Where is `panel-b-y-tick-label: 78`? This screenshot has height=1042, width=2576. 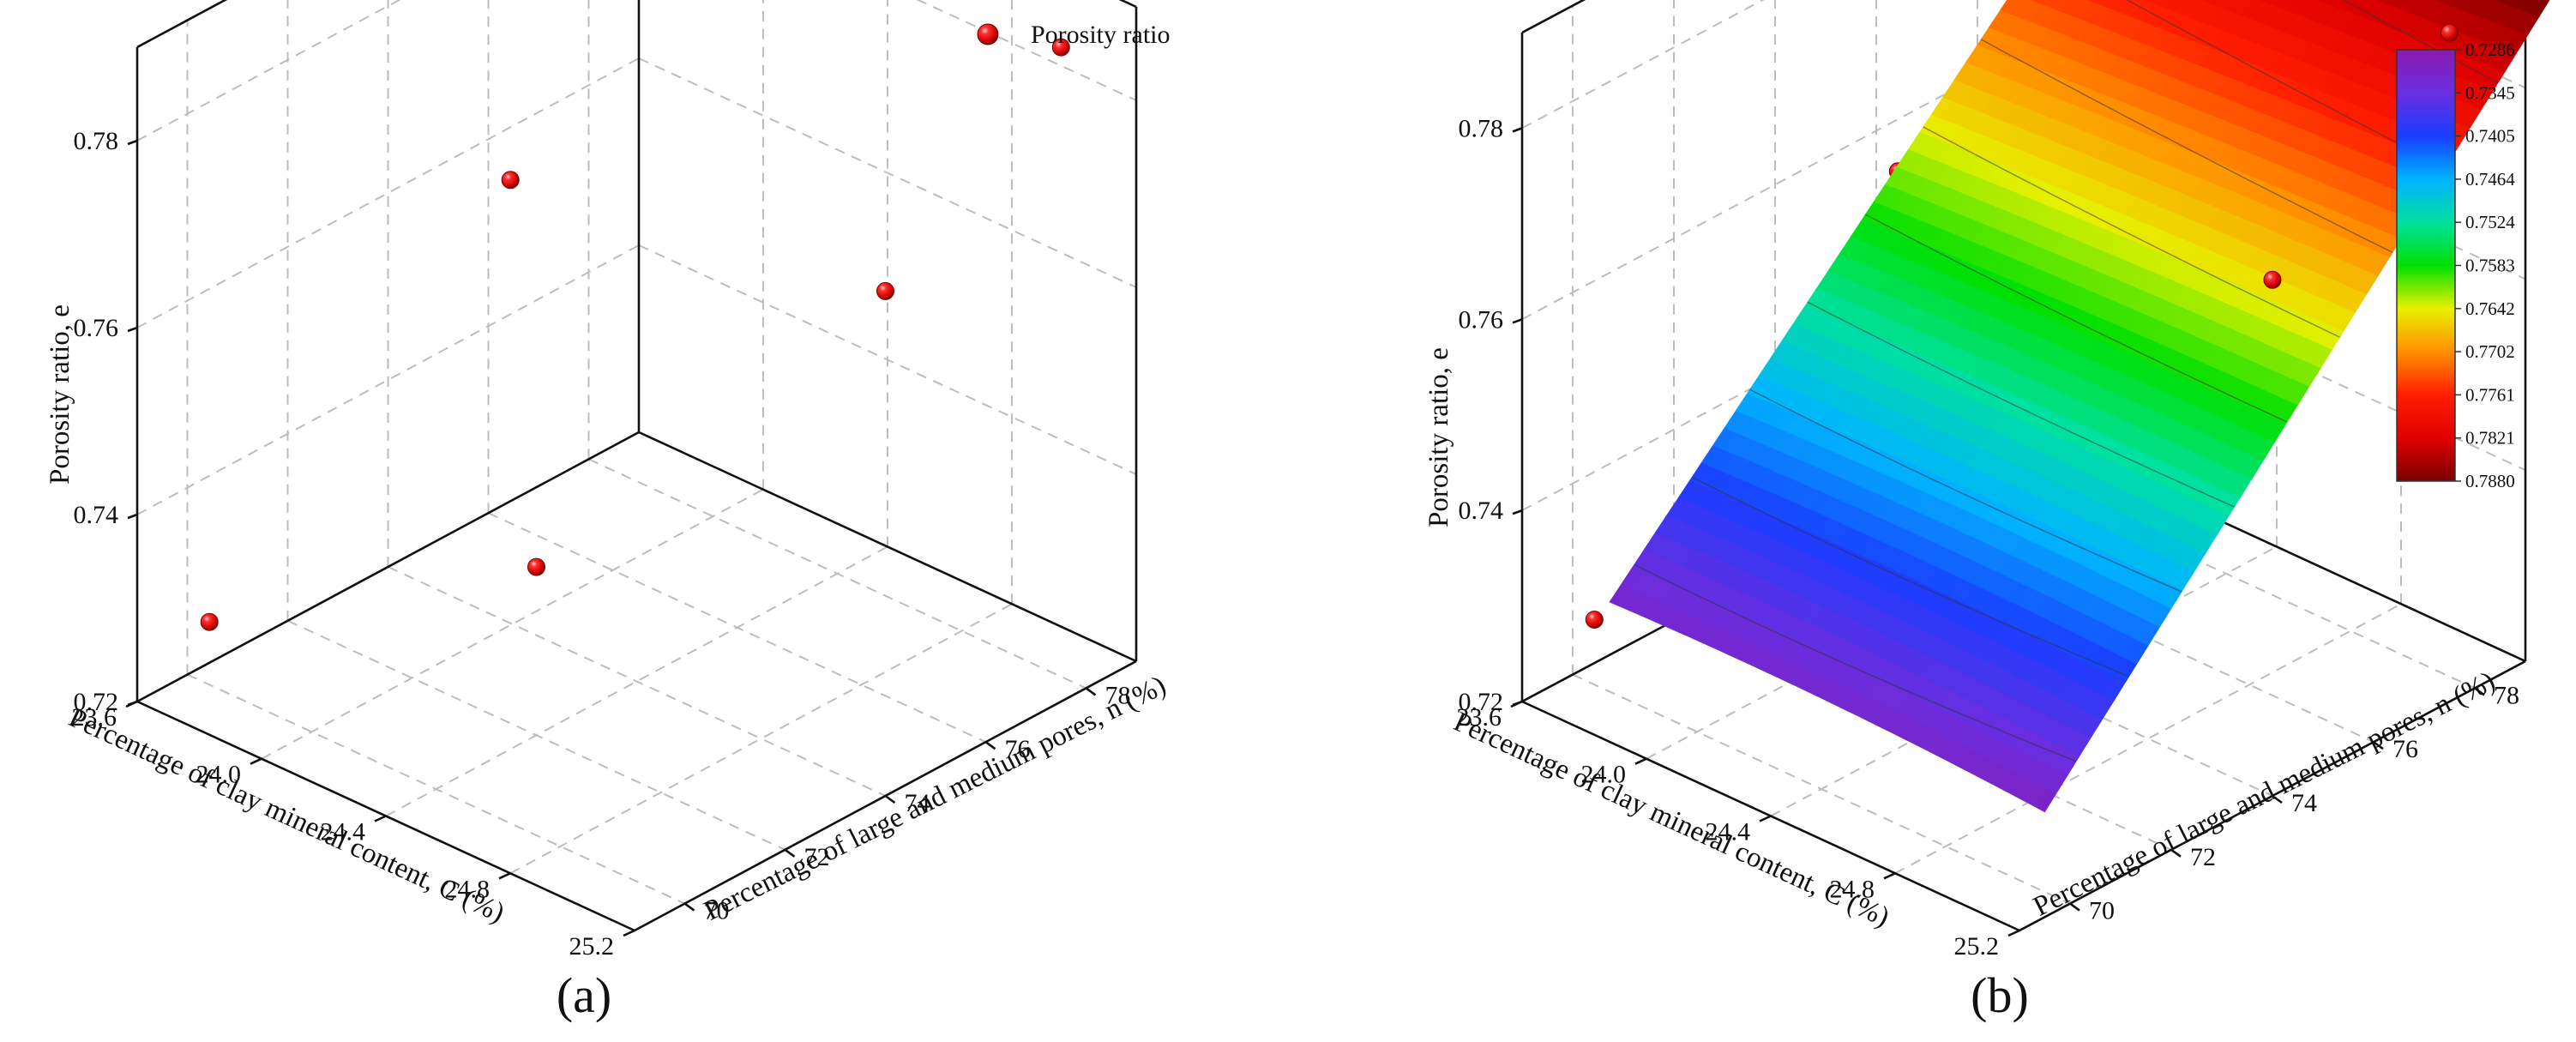
panel-b-y-tick-label: 78 is located at coordinates (2506, 695).